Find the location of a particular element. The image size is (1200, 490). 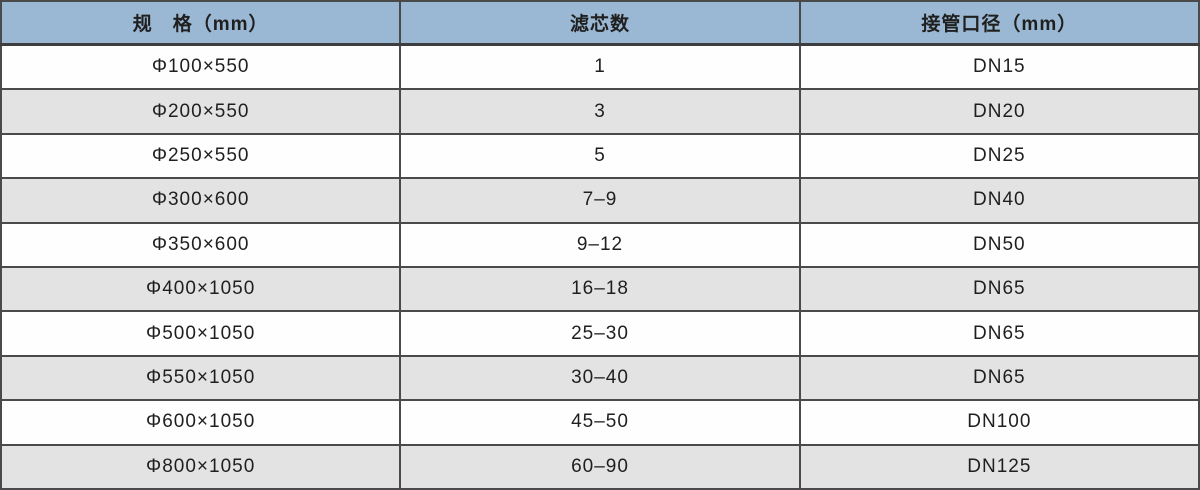

table-row: Φ100×550 1 DN15 is located at coordinates (600, 66).